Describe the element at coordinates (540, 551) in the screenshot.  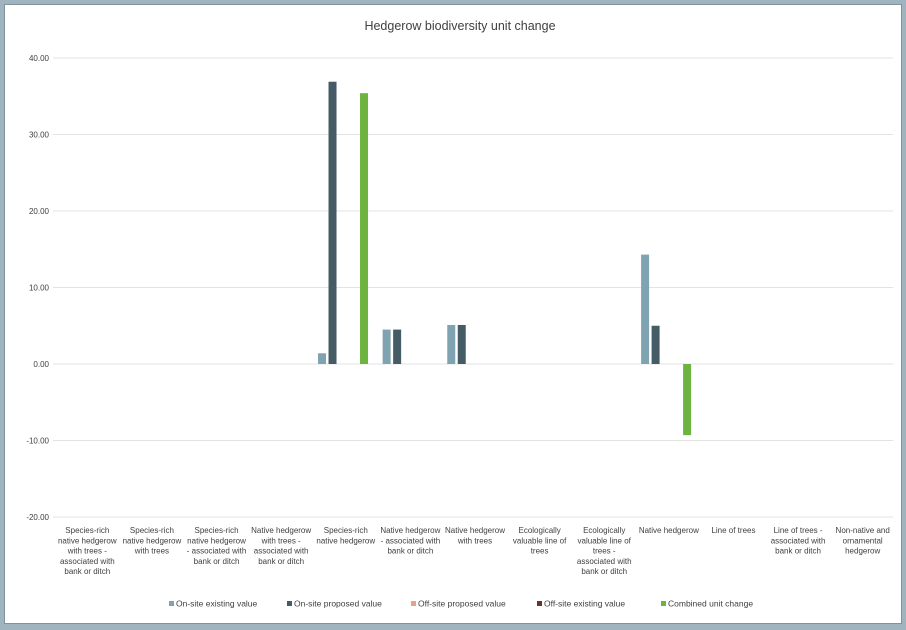
I see `category-label-line: trees` at that location.